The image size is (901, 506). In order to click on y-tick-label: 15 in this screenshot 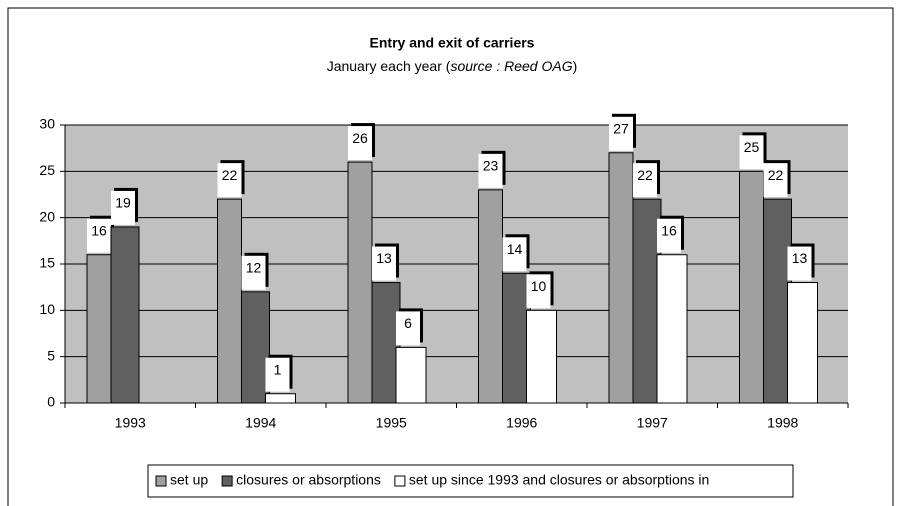, I will do `click(47, 263)`.